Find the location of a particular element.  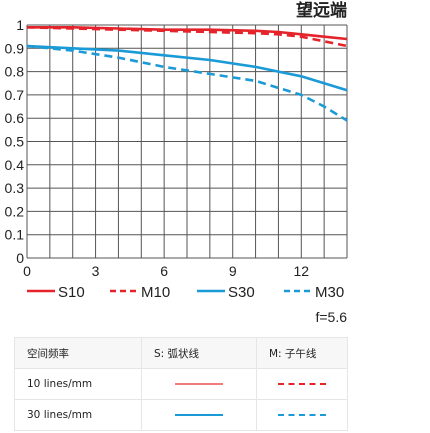

header-frequency: 空间频率 is located at coordinates (78, 353).